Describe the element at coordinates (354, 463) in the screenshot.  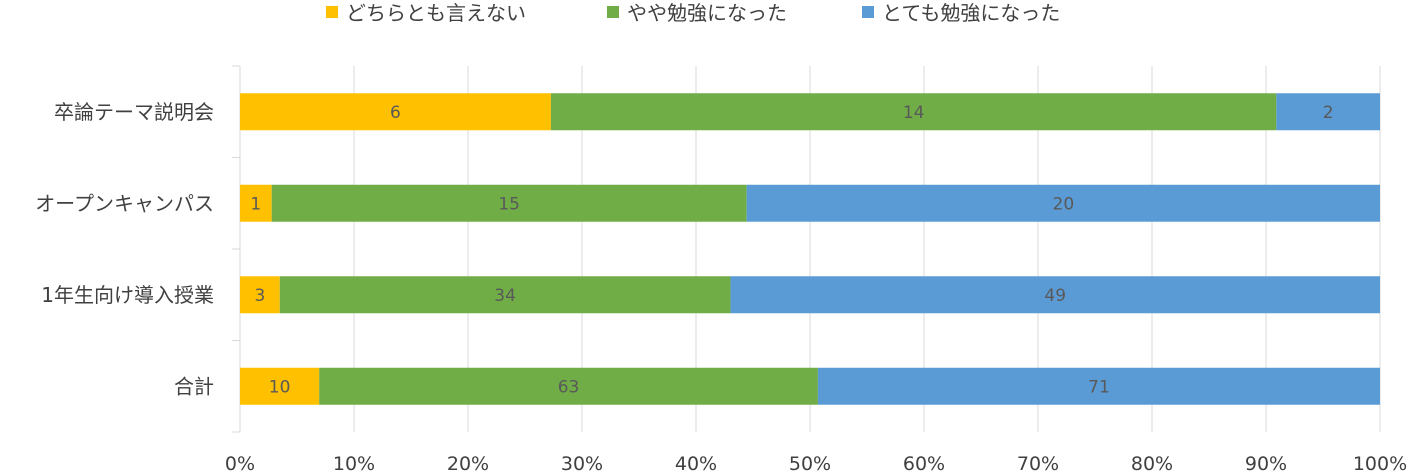
I see `x-tick-label-1: 10%` at that location.